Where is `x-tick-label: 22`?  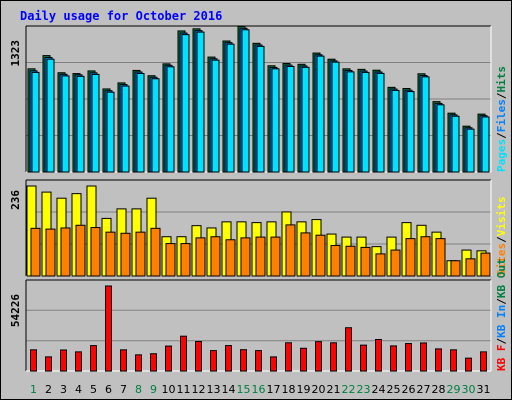 x-tick-label: 22 is located at coordinates (349, 389).